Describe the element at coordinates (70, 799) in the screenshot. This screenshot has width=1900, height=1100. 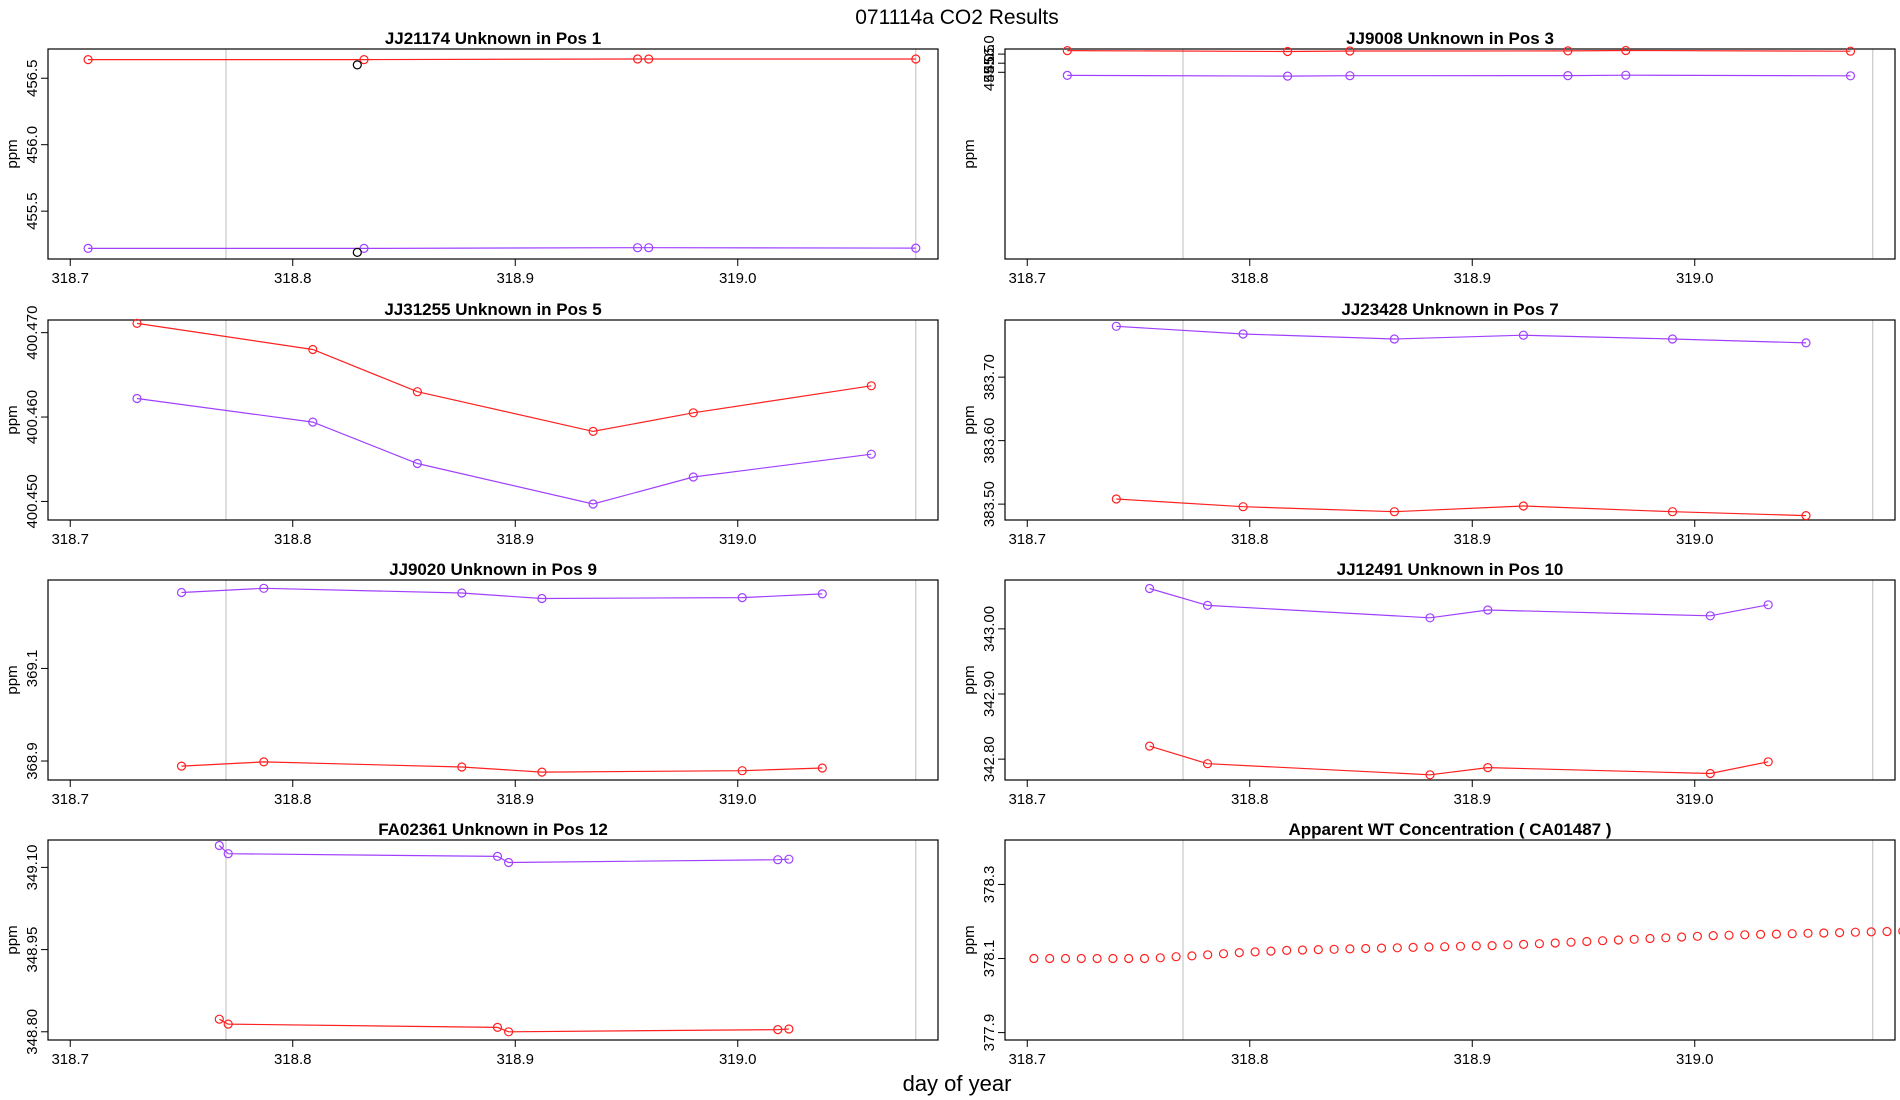
I see `panel-5-xtick-label-1: 318.7` at that location.